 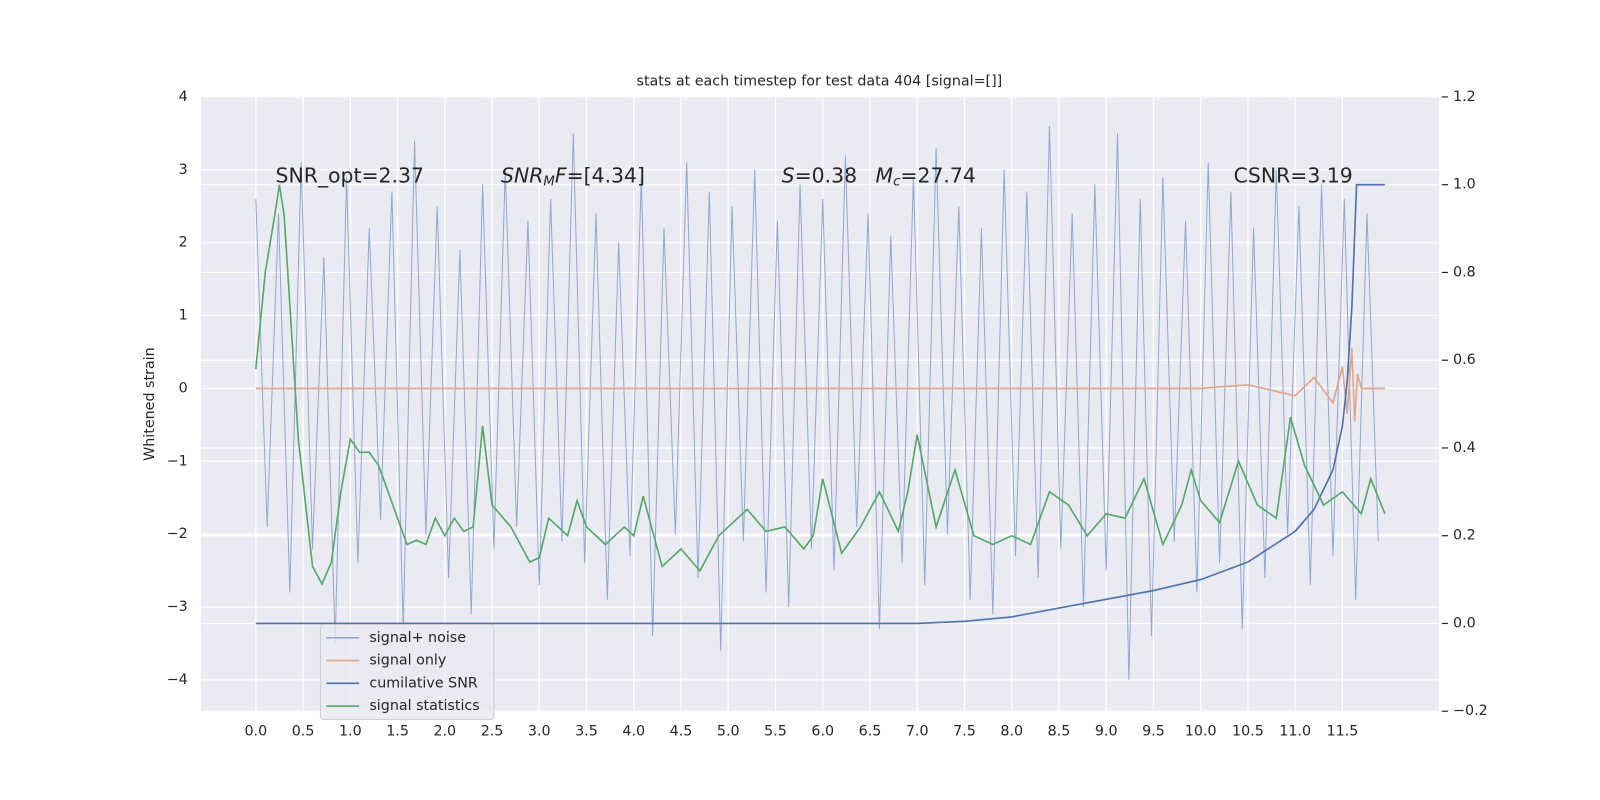 I want to click on annotation-part: F, so click(x=561, y=176).